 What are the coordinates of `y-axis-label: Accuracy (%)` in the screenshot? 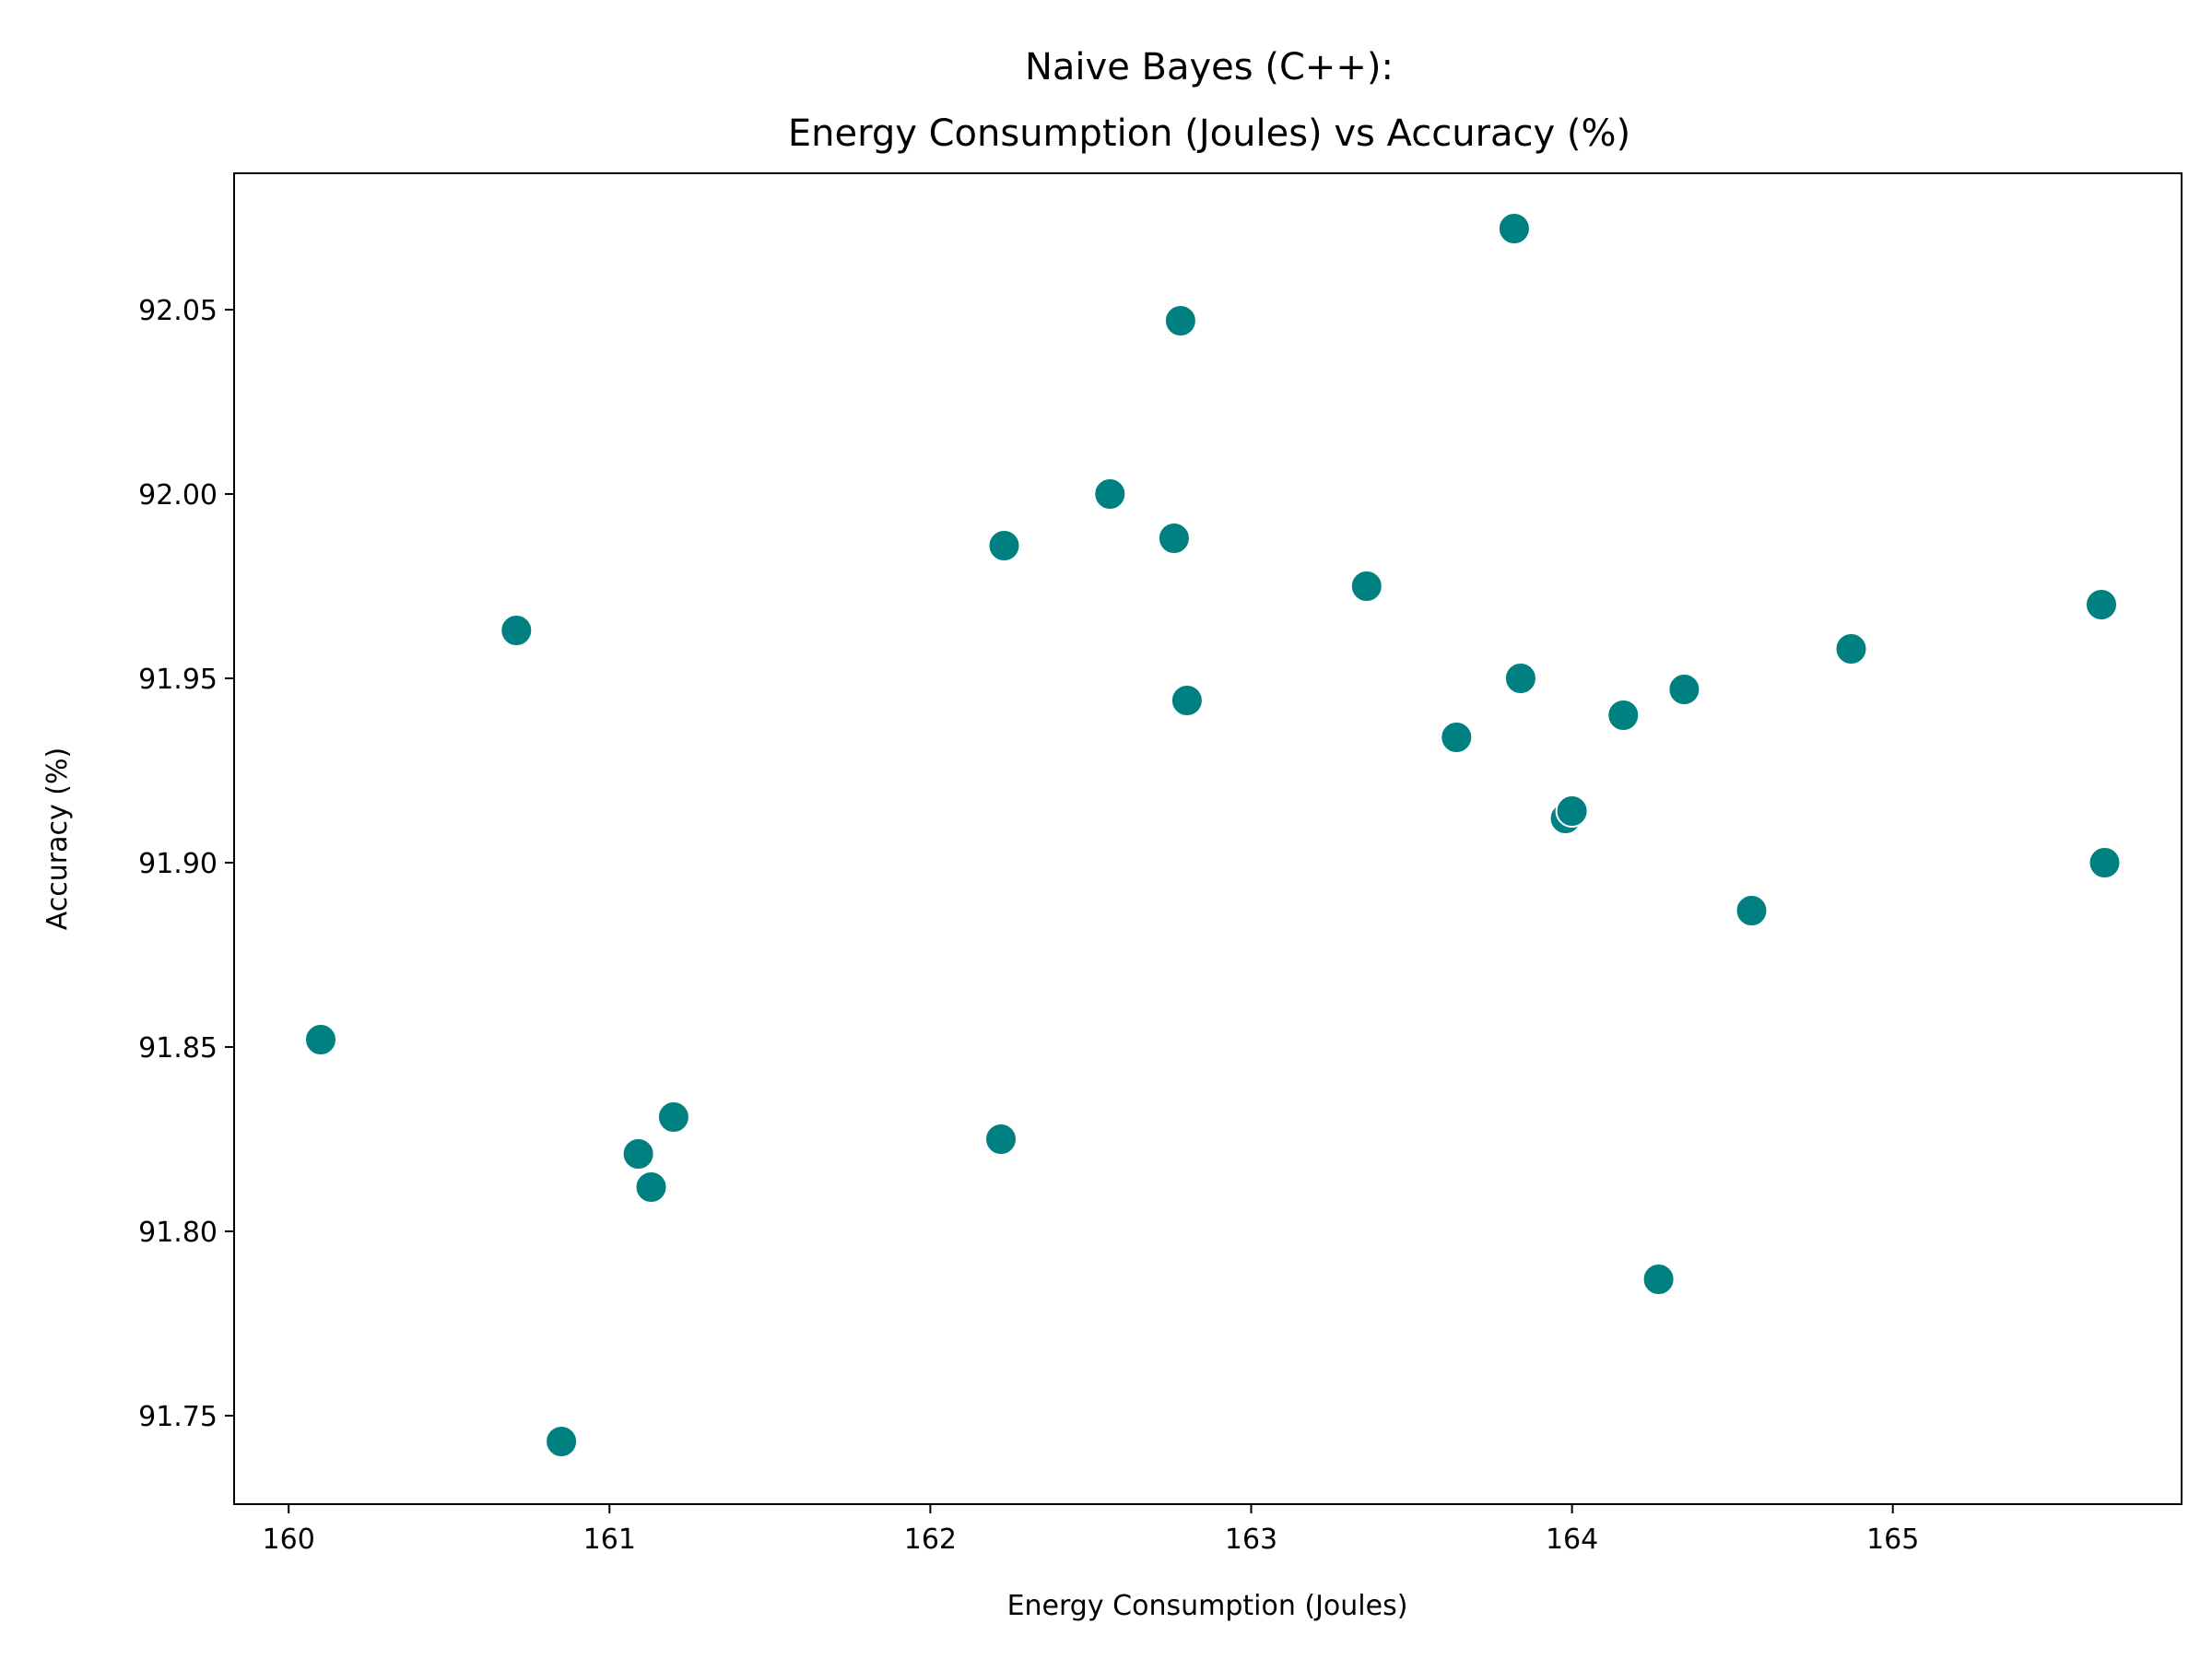 It's located at (57, 838).